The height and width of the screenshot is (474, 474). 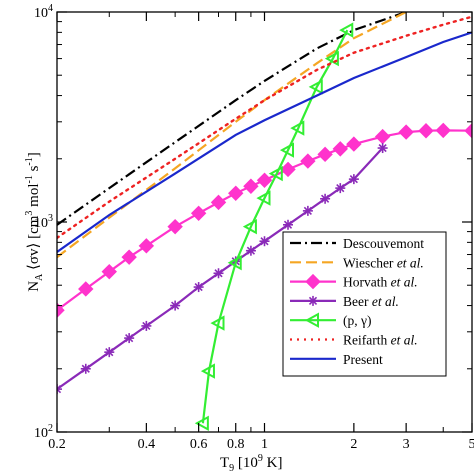 I want to click on x-tick-label: 1, so click(x=264, y=444).